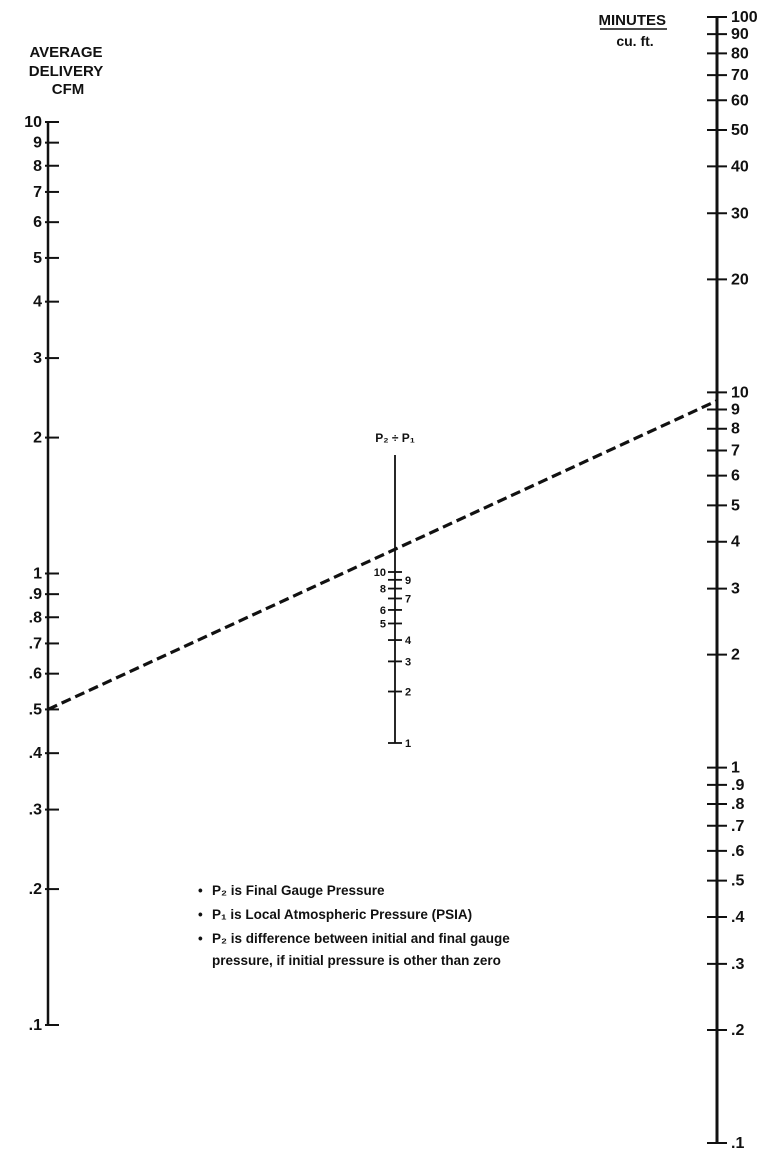 The width and height of the screenshot is (775, 1153). Describe the element at coordinates (744, 17) in the screenshot. I see `right-tick-label-100: 100` at that location.